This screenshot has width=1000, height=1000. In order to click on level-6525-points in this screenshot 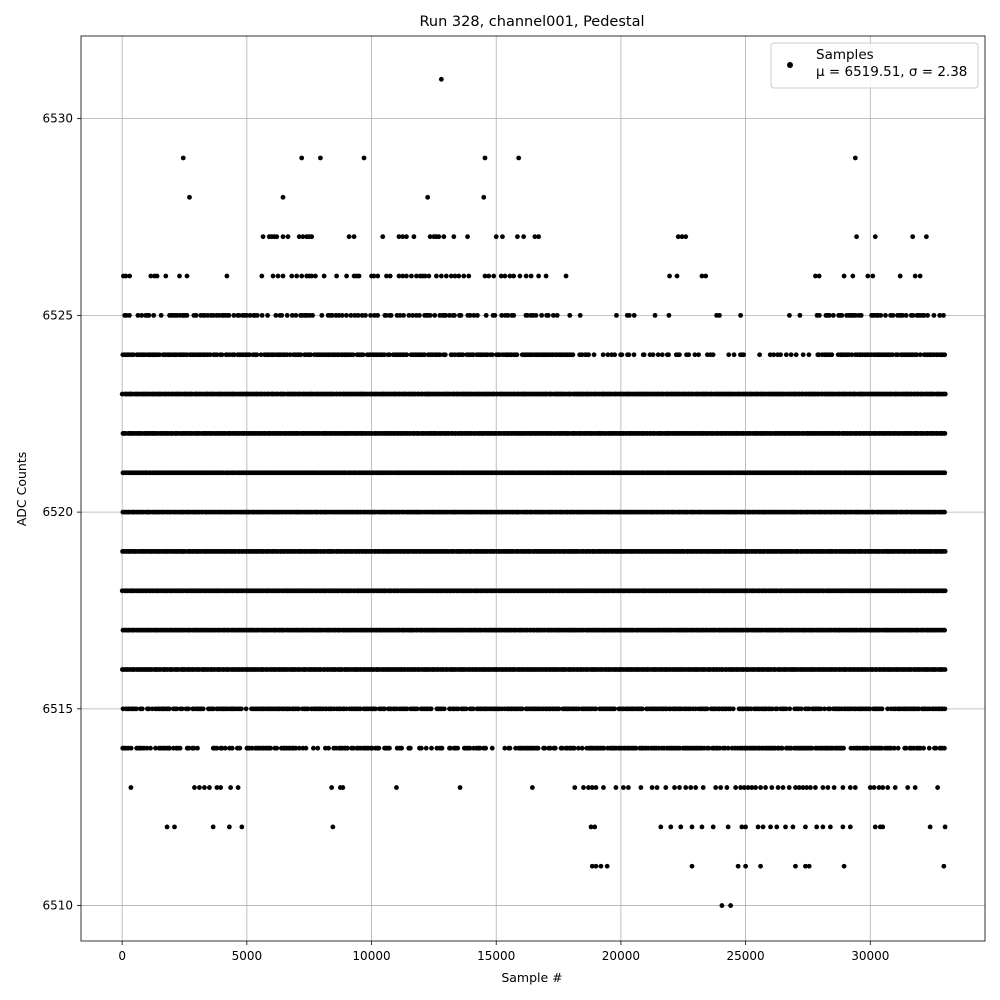, I will do `click(534, 315)`.